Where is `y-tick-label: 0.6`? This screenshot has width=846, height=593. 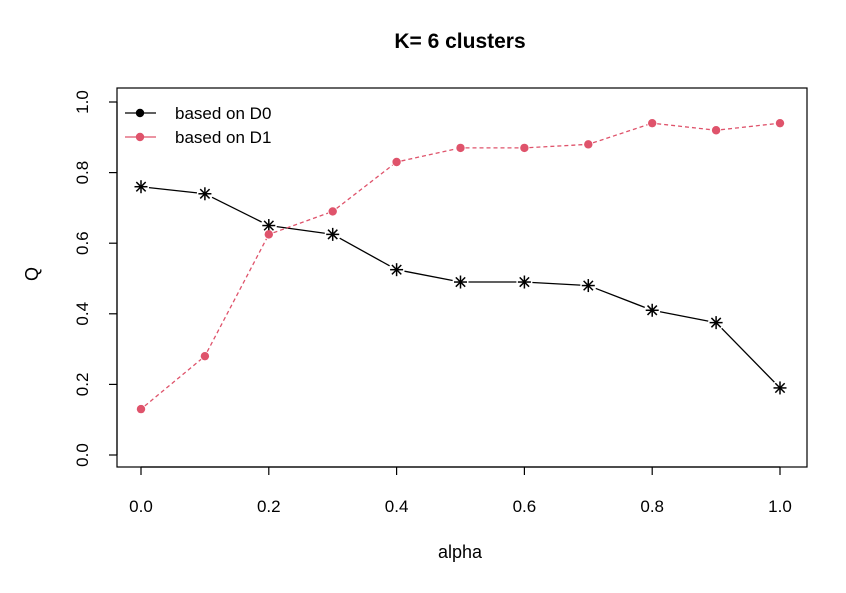 y-tick-label: 0.6 is located at coordinates (82, 243).